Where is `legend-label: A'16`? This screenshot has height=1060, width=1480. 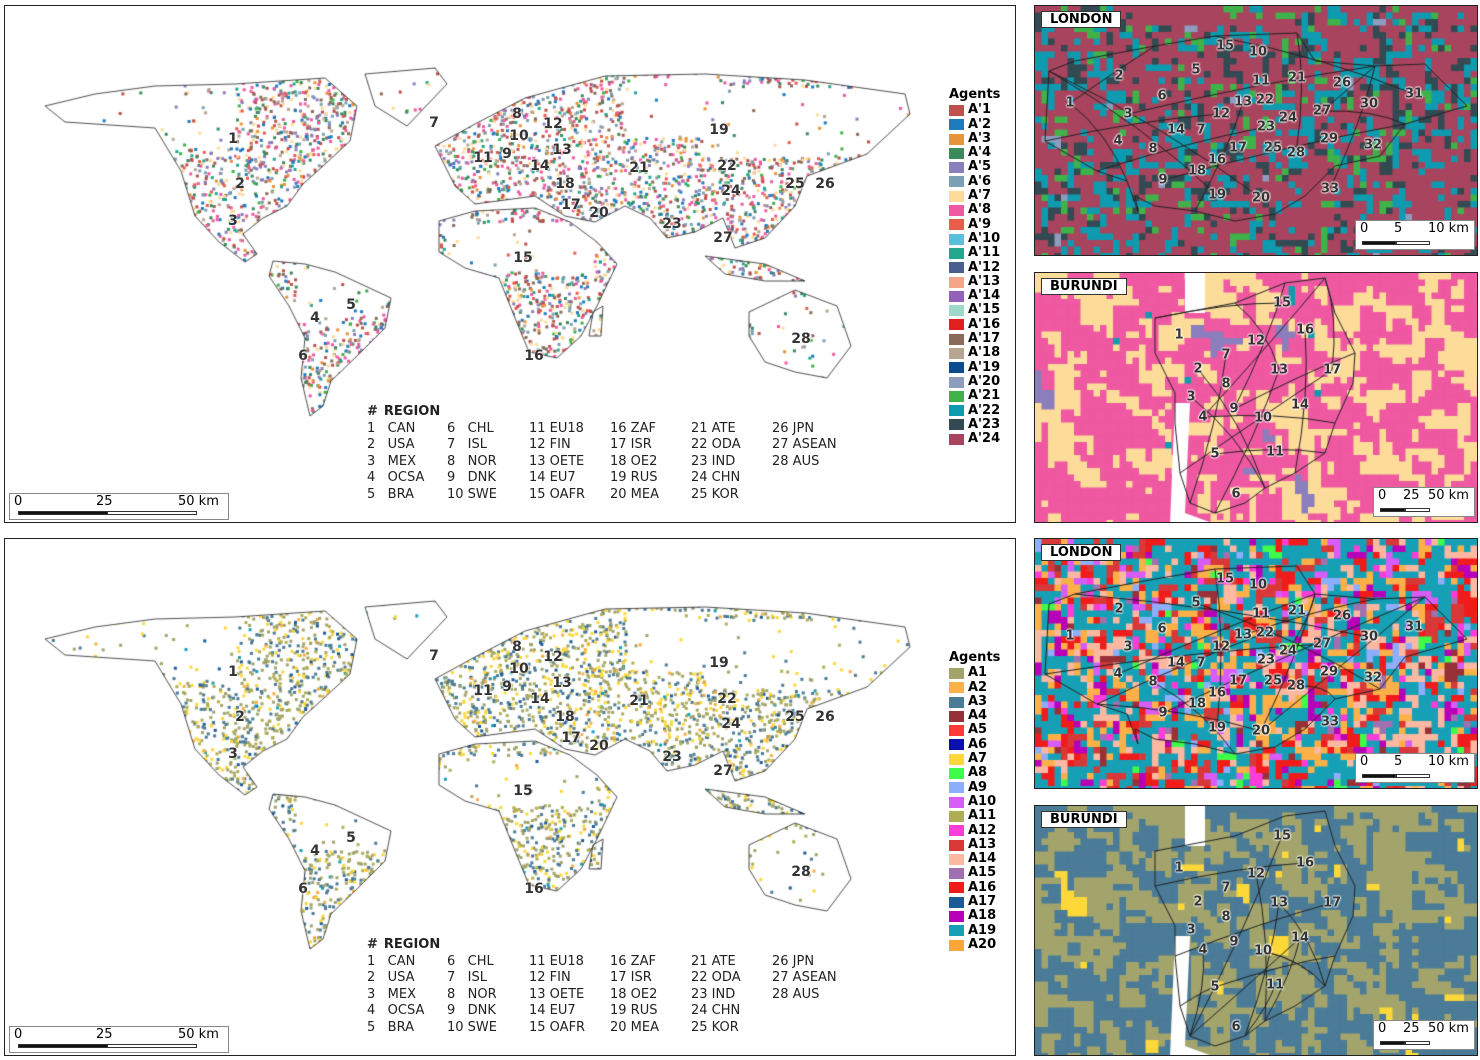 legend-label: A'16 is located at coordinates (984, 324).